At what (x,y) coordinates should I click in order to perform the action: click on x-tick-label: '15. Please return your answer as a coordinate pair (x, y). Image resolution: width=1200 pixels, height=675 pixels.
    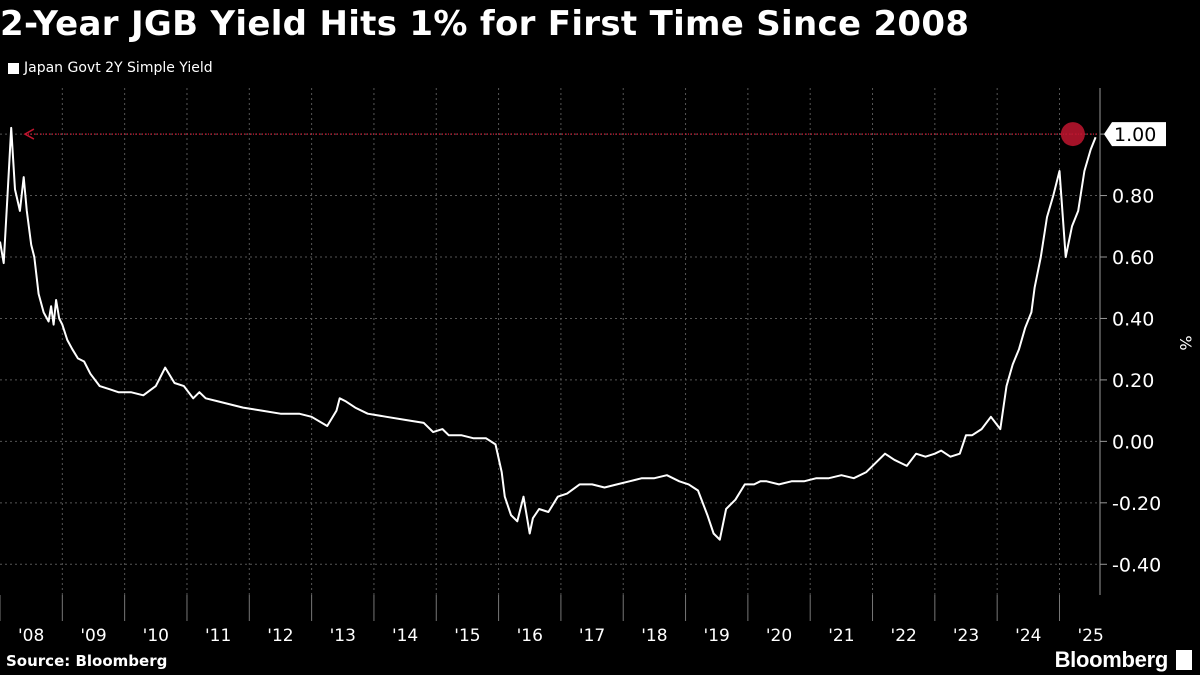
    Looking at the image, I should click on (467, 636).